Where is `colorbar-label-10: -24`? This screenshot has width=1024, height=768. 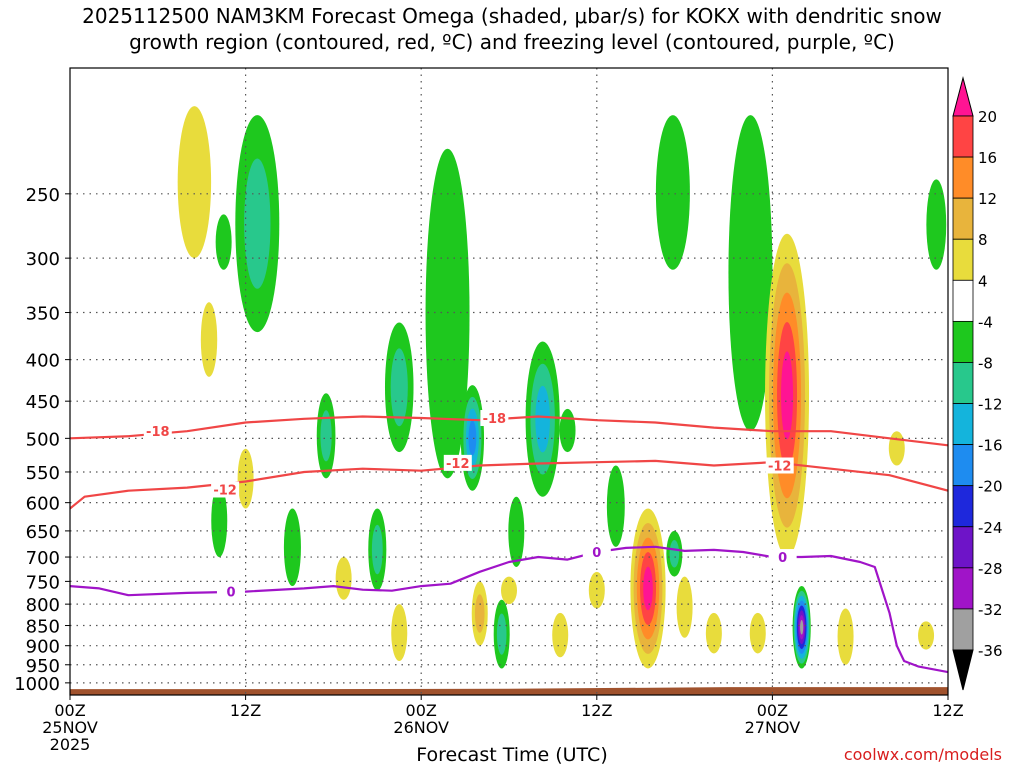
colorbar-label-10: -24 is located at coordinates (990, 528).